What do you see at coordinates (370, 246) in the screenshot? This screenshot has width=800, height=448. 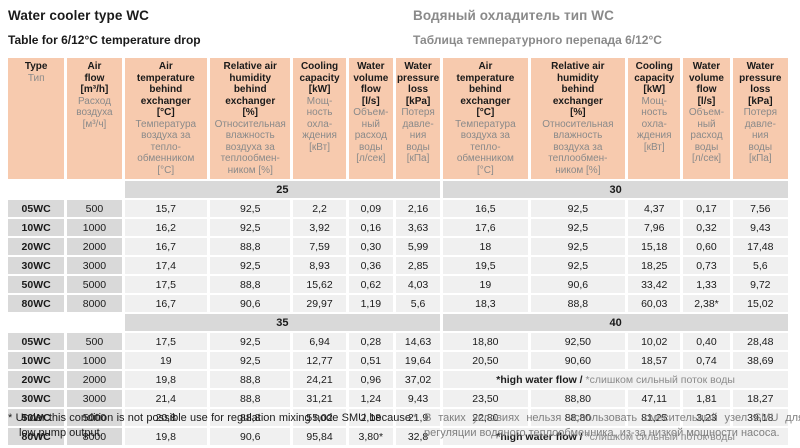 I see `value-cell: 0,30` at bounding box center [370, 246].